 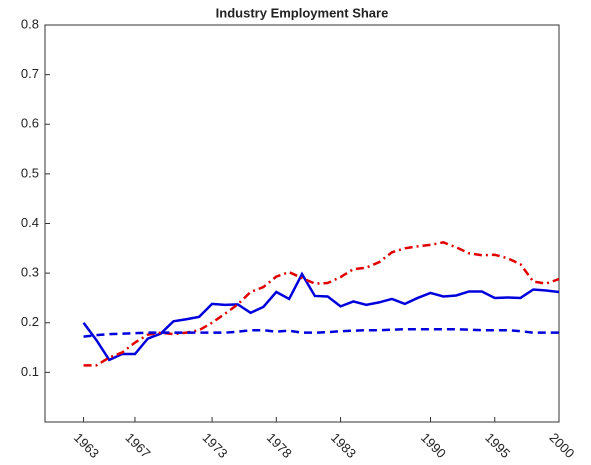 I want to click on x-tick-label: 2000, so click(x=561, y=445).